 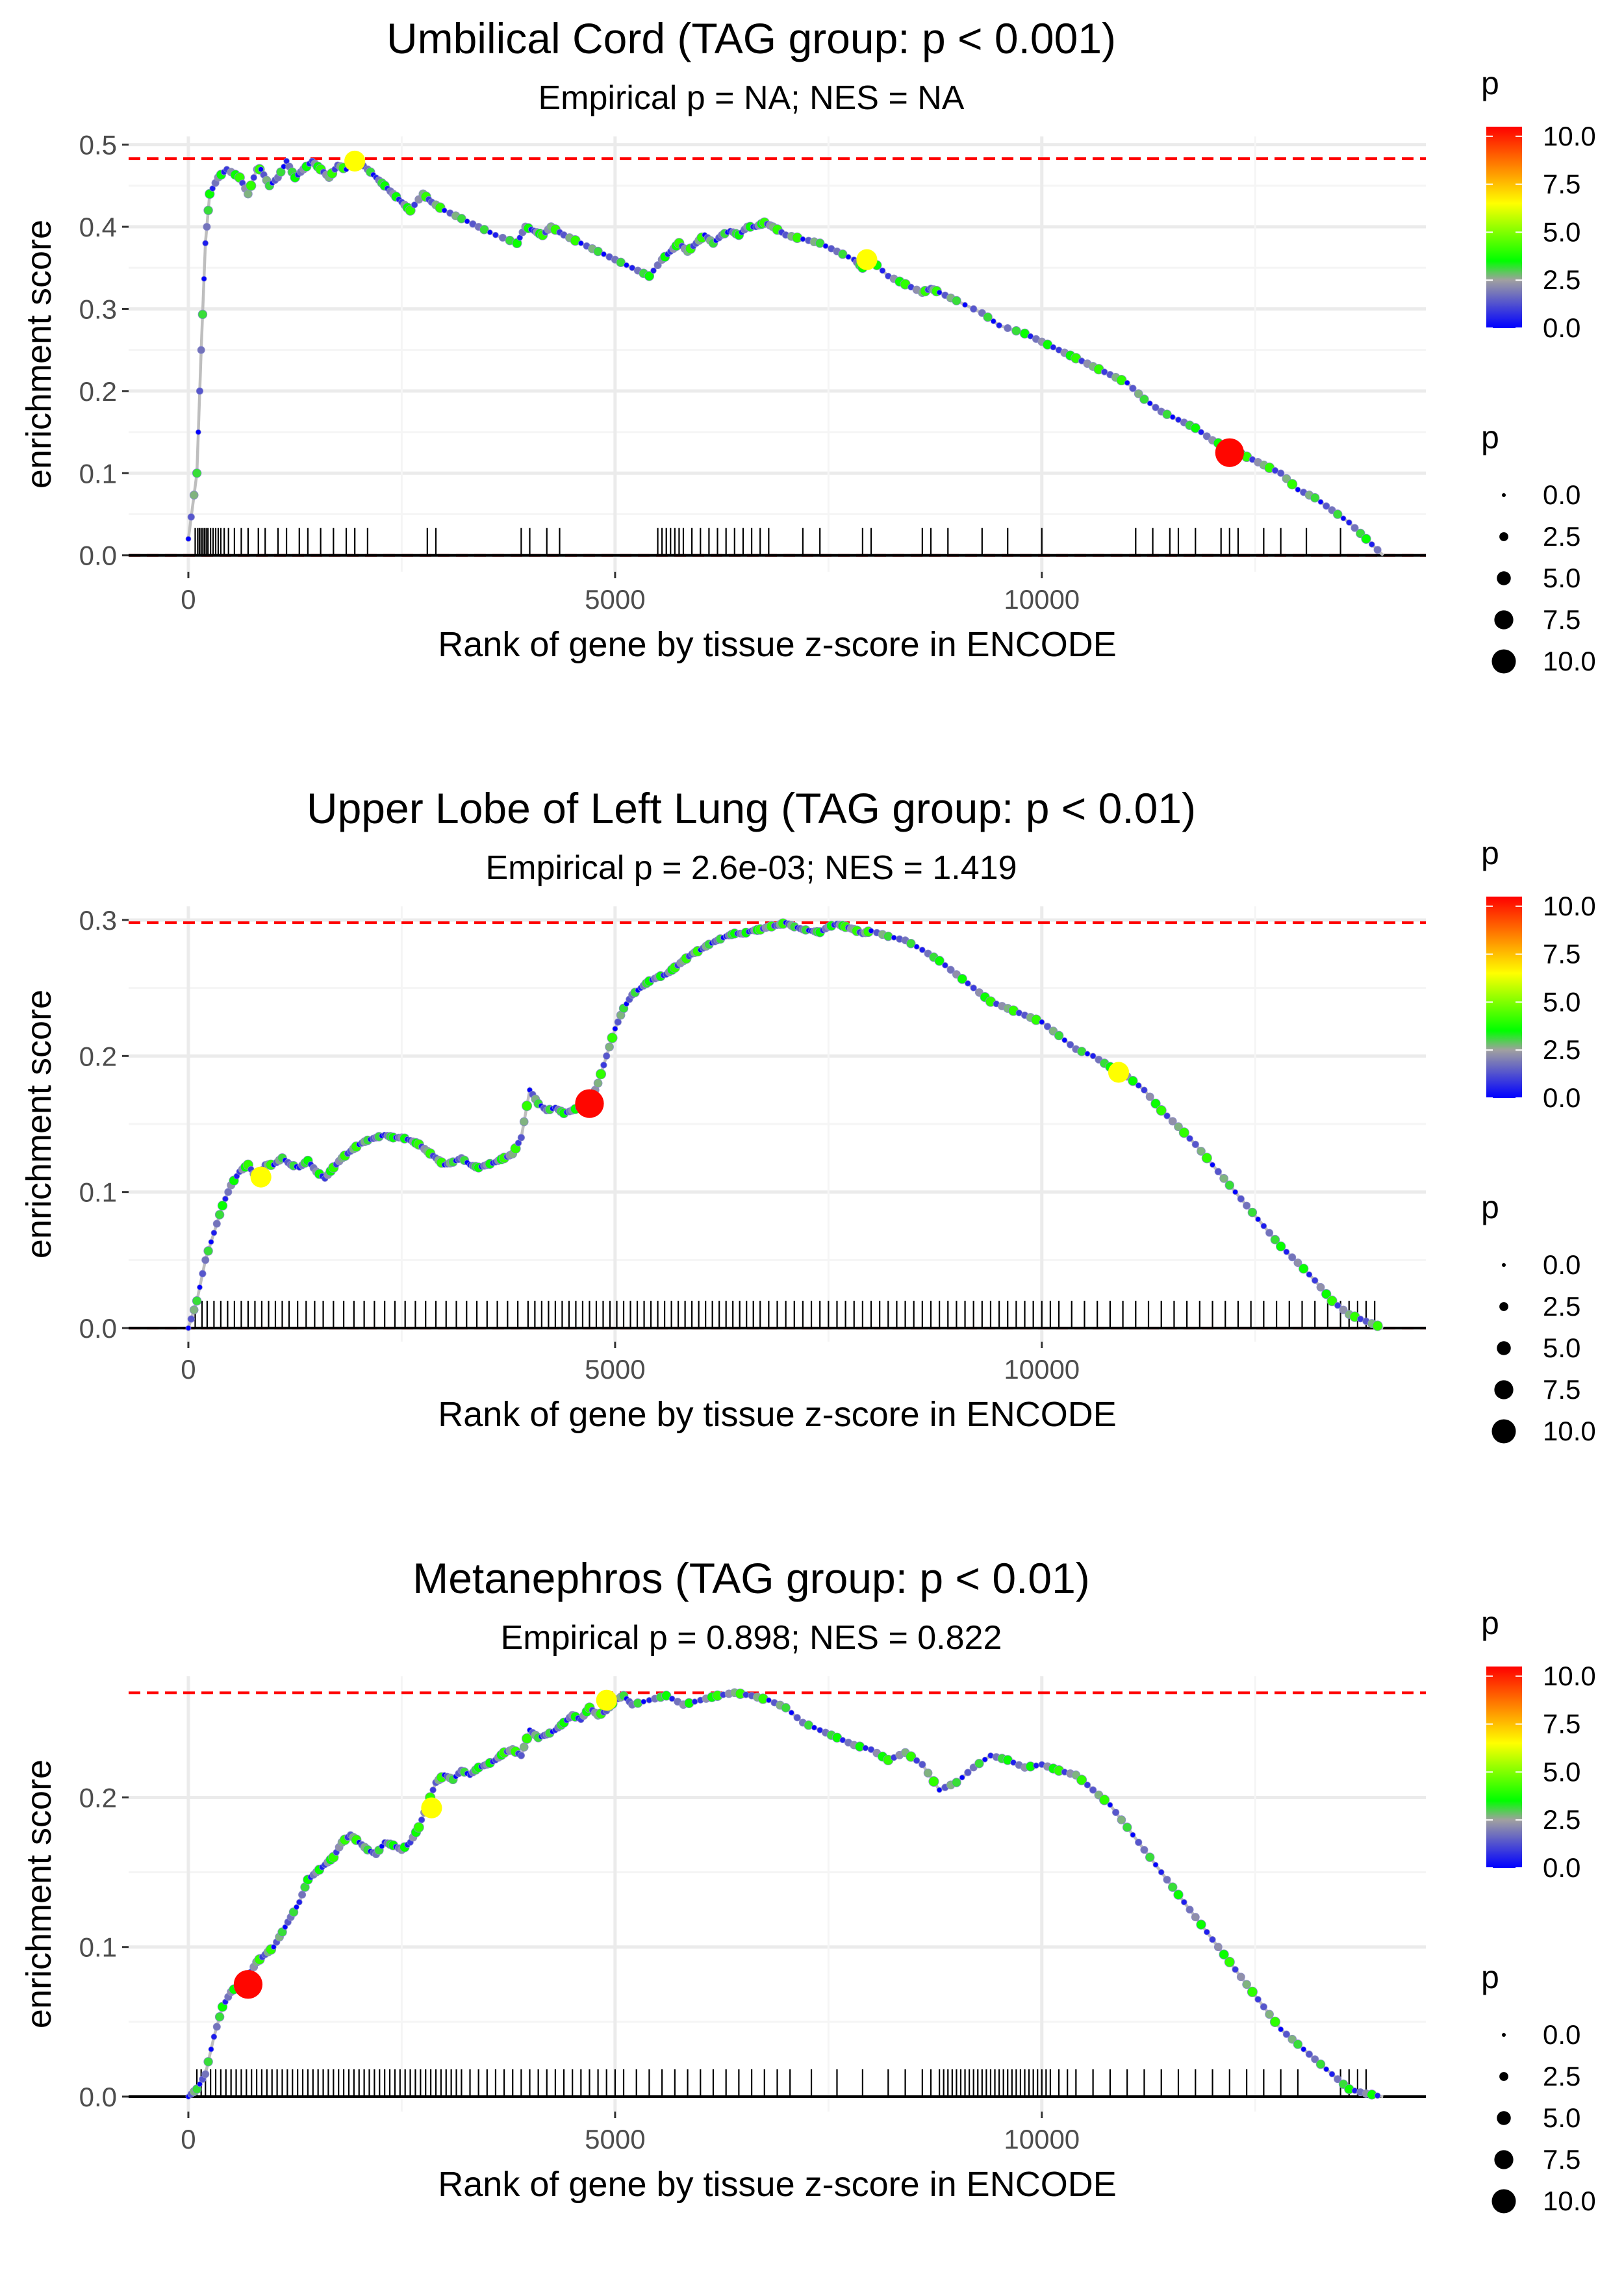 I want to click on y-tick-label: 0.2, so click(x=98, y=1056).